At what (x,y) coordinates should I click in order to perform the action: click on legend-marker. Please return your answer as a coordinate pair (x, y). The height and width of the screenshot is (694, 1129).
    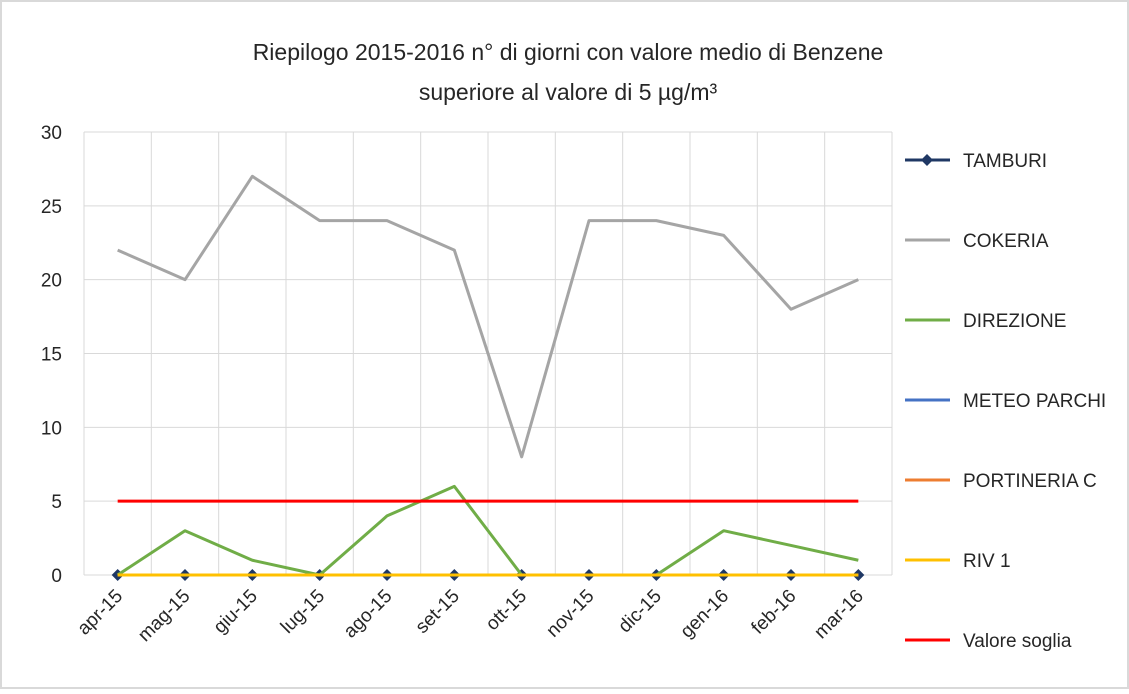
    Looking at the image, I should click on (927, 160).